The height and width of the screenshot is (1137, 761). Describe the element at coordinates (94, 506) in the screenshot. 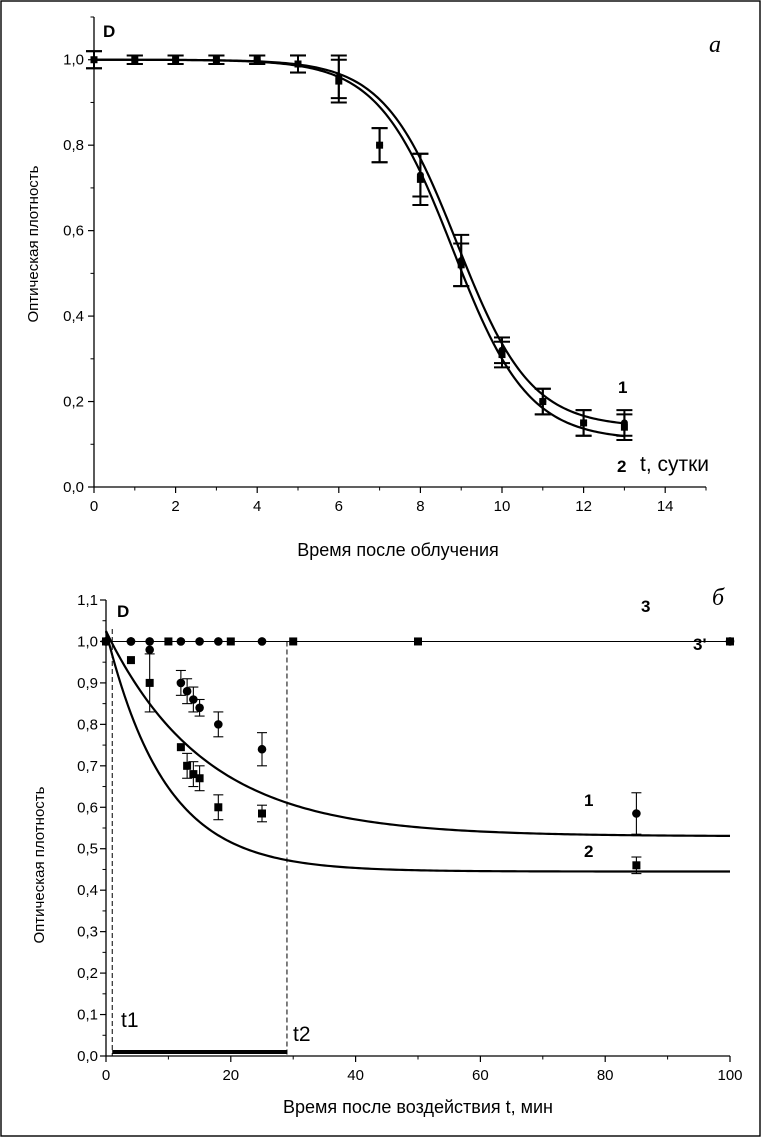

I see `panel-a-x-tick-label: 0` at that location.